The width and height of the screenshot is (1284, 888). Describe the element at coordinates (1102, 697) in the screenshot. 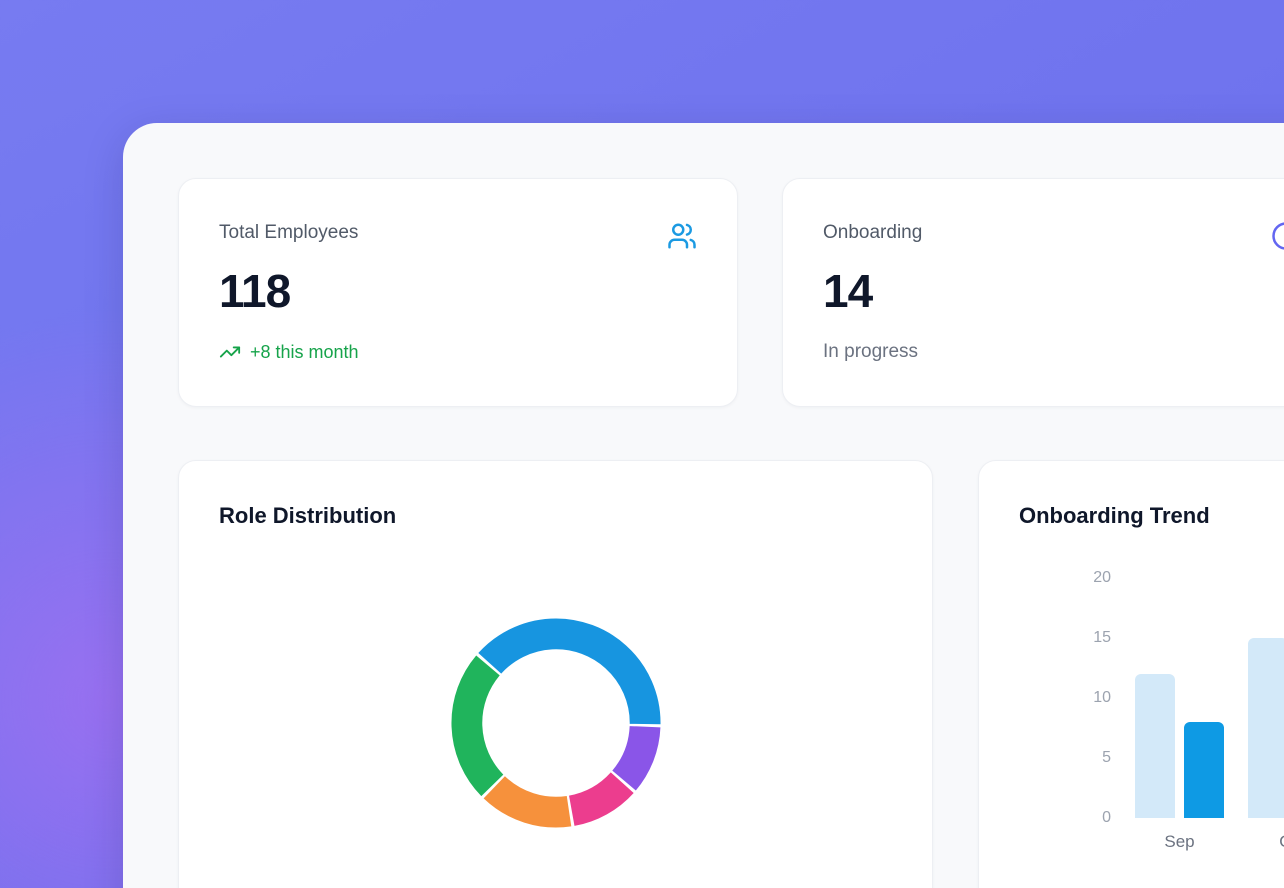

I see `y-axis-tick: 10` at that location.